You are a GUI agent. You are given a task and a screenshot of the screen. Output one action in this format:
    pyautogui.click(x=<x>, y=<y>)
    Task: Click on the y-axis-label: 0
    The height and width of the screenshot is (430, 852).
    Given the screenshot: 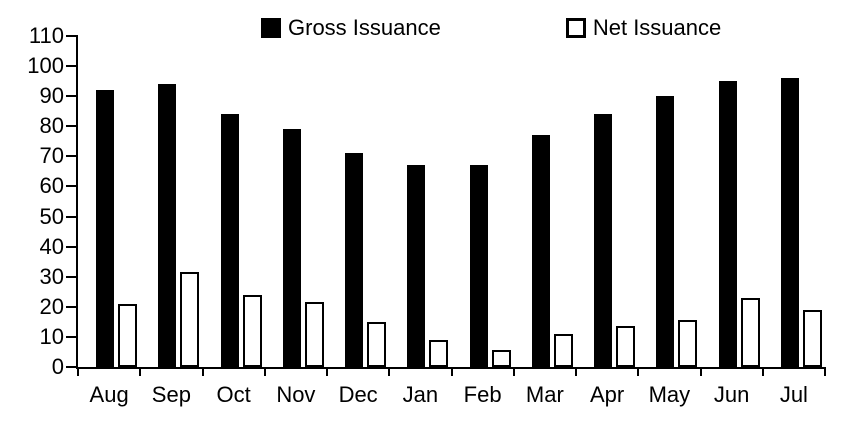 What is the action you would take?
    pyautogui.click(x=57, y=366)
    